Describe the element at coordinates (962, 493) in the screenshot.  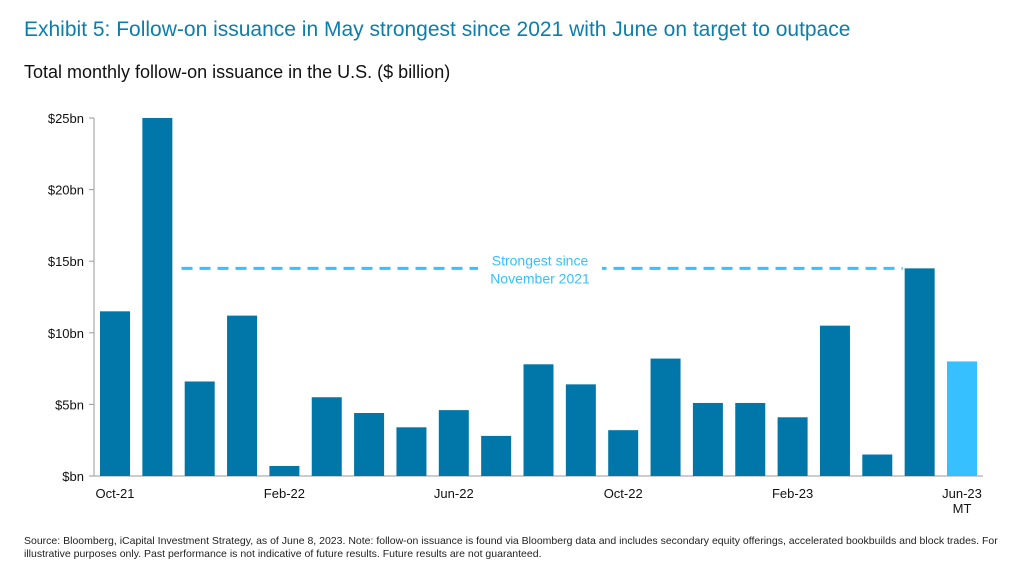
I see `x-tick-label: Jun-23` at that location.